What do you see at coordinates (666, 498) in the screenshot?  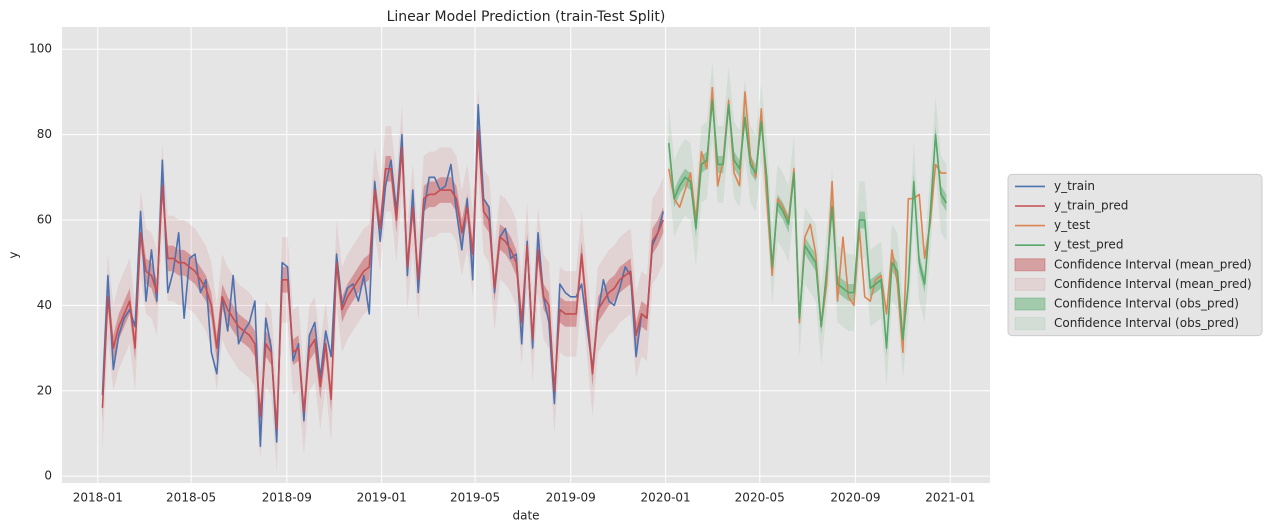 I see `x-tick-label: 2020-01` at bounding box center [666, 498].